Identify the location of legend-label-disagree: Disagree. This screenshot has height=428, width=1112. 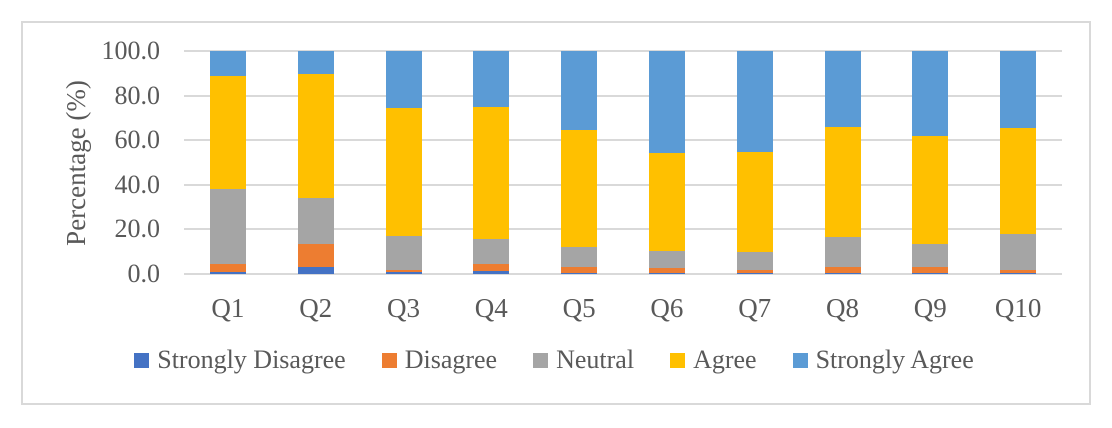
(451, 359).